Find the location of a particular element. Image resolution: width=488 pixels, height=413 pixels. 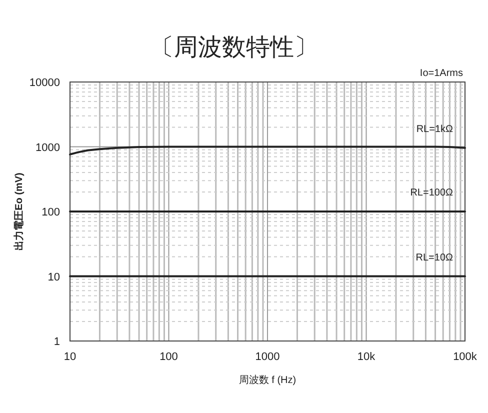

y-axis-title: 出力電圧Eo (mV) is located at coordinates (19, 211).